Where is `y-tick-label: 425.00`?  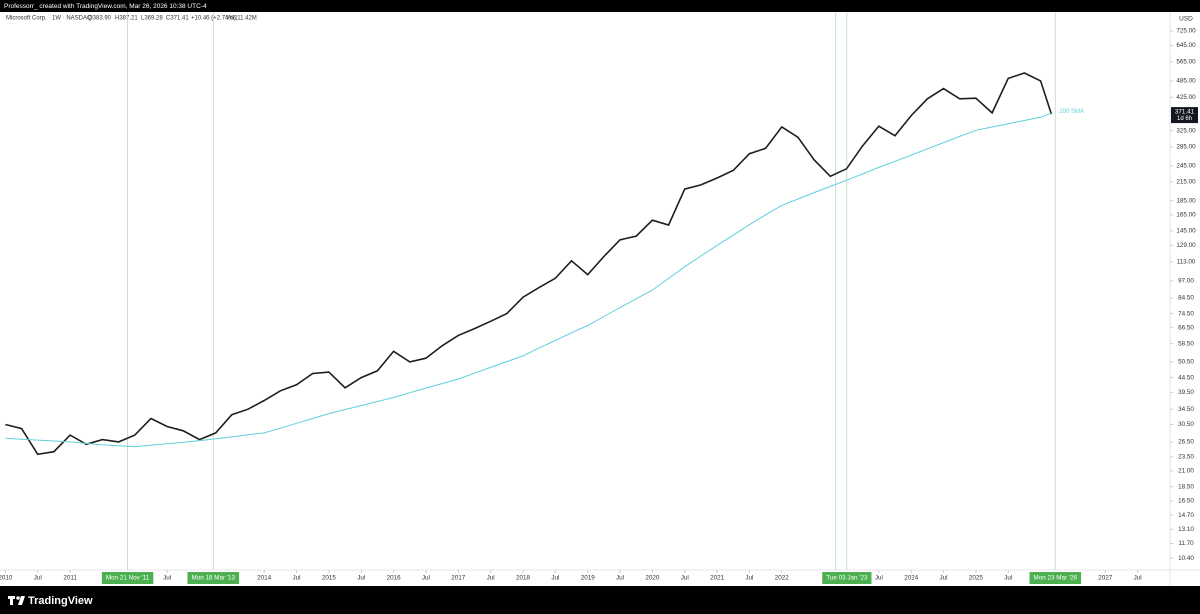
y-tick-label: 425.00 is located at coordinates (1186, 97).